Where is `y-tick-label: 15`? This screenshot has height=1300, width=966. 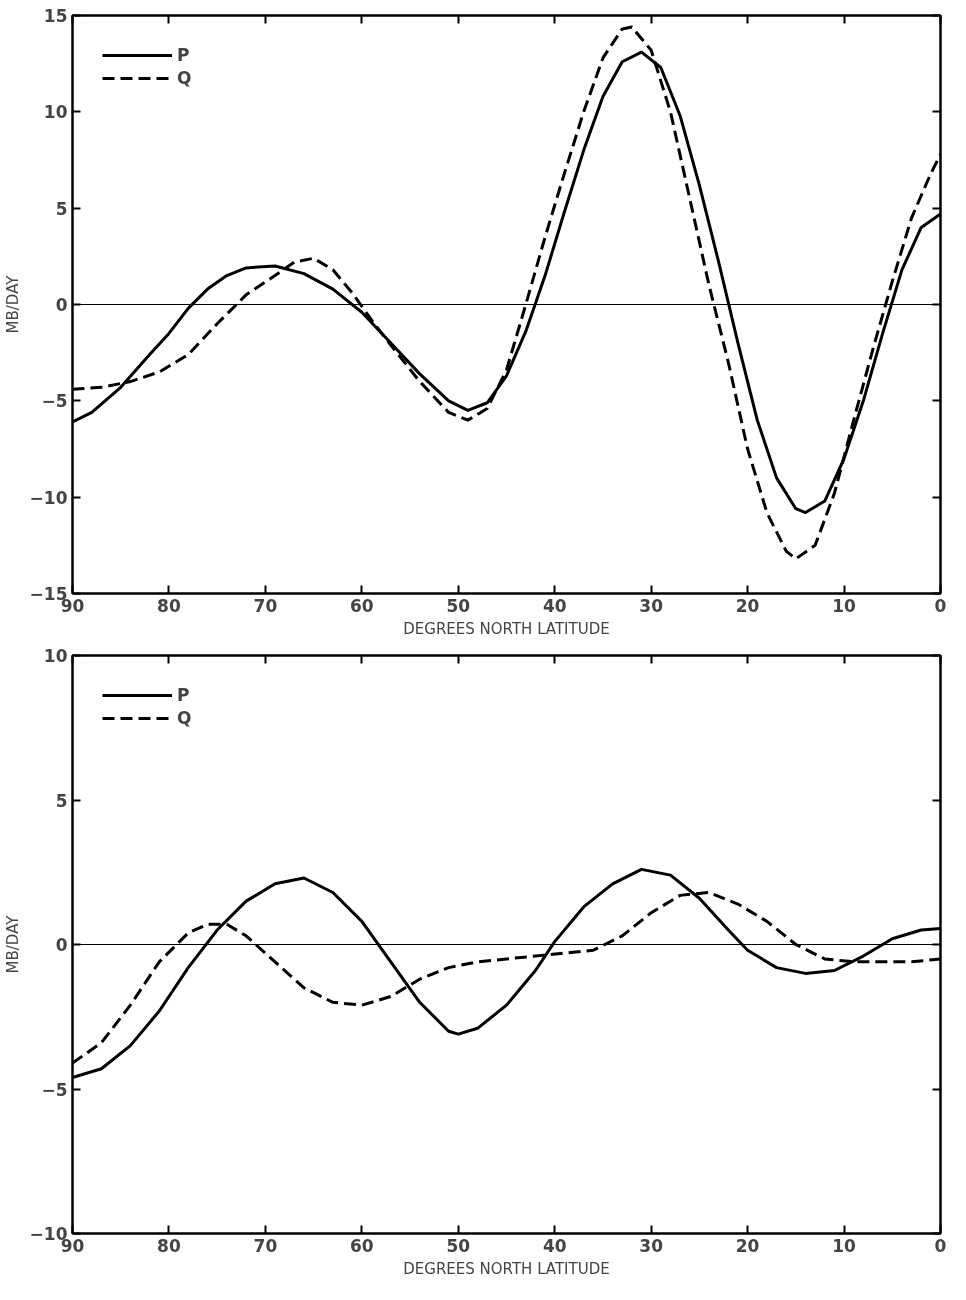 y-tick-label: 15 is located at coordinates (55, 16).